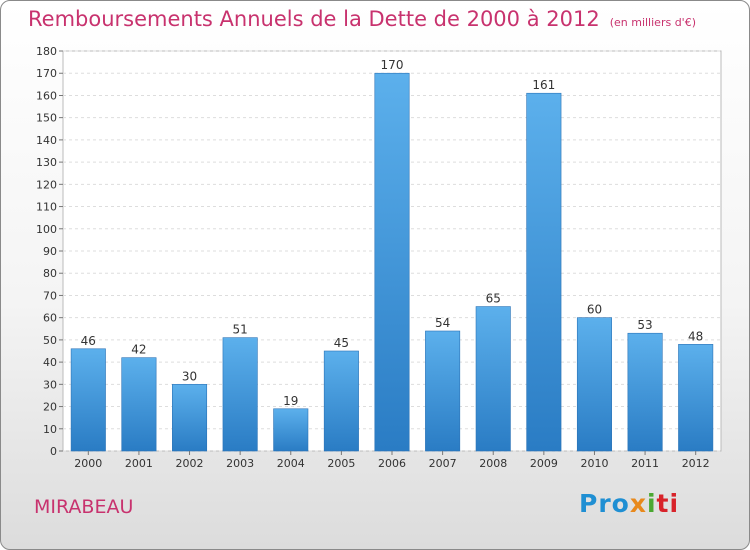 This screenshot has width=750, height=550. I want to click on x-tick-label: 2002, so click(190, 463).